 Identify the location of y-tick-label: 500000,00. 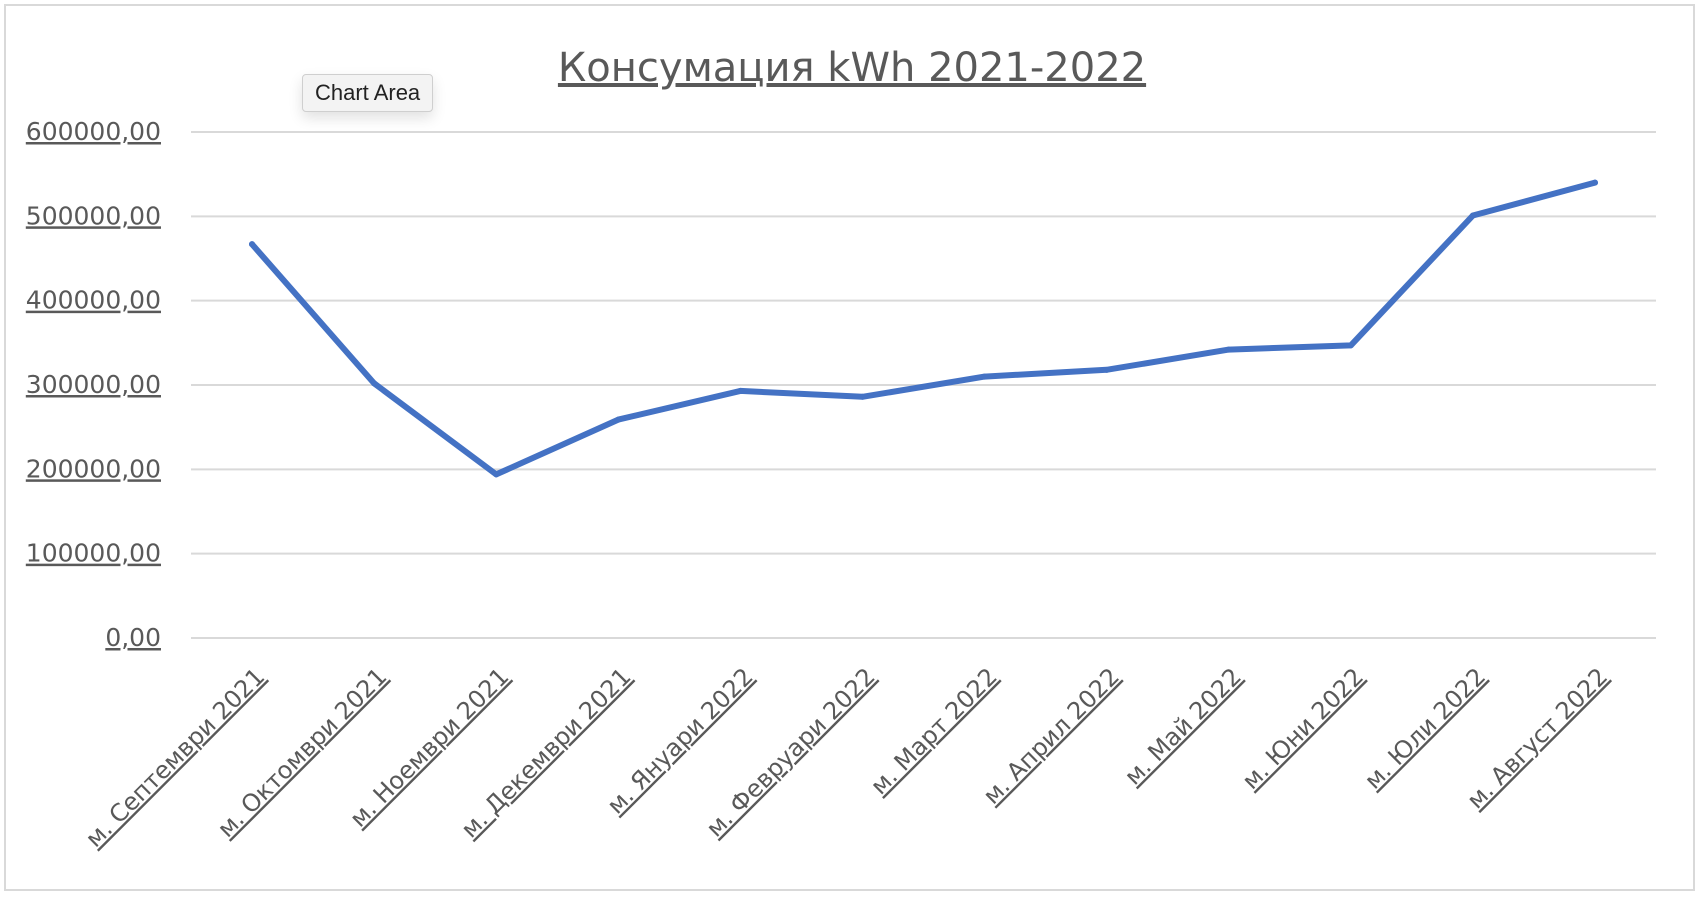
(93, 215).